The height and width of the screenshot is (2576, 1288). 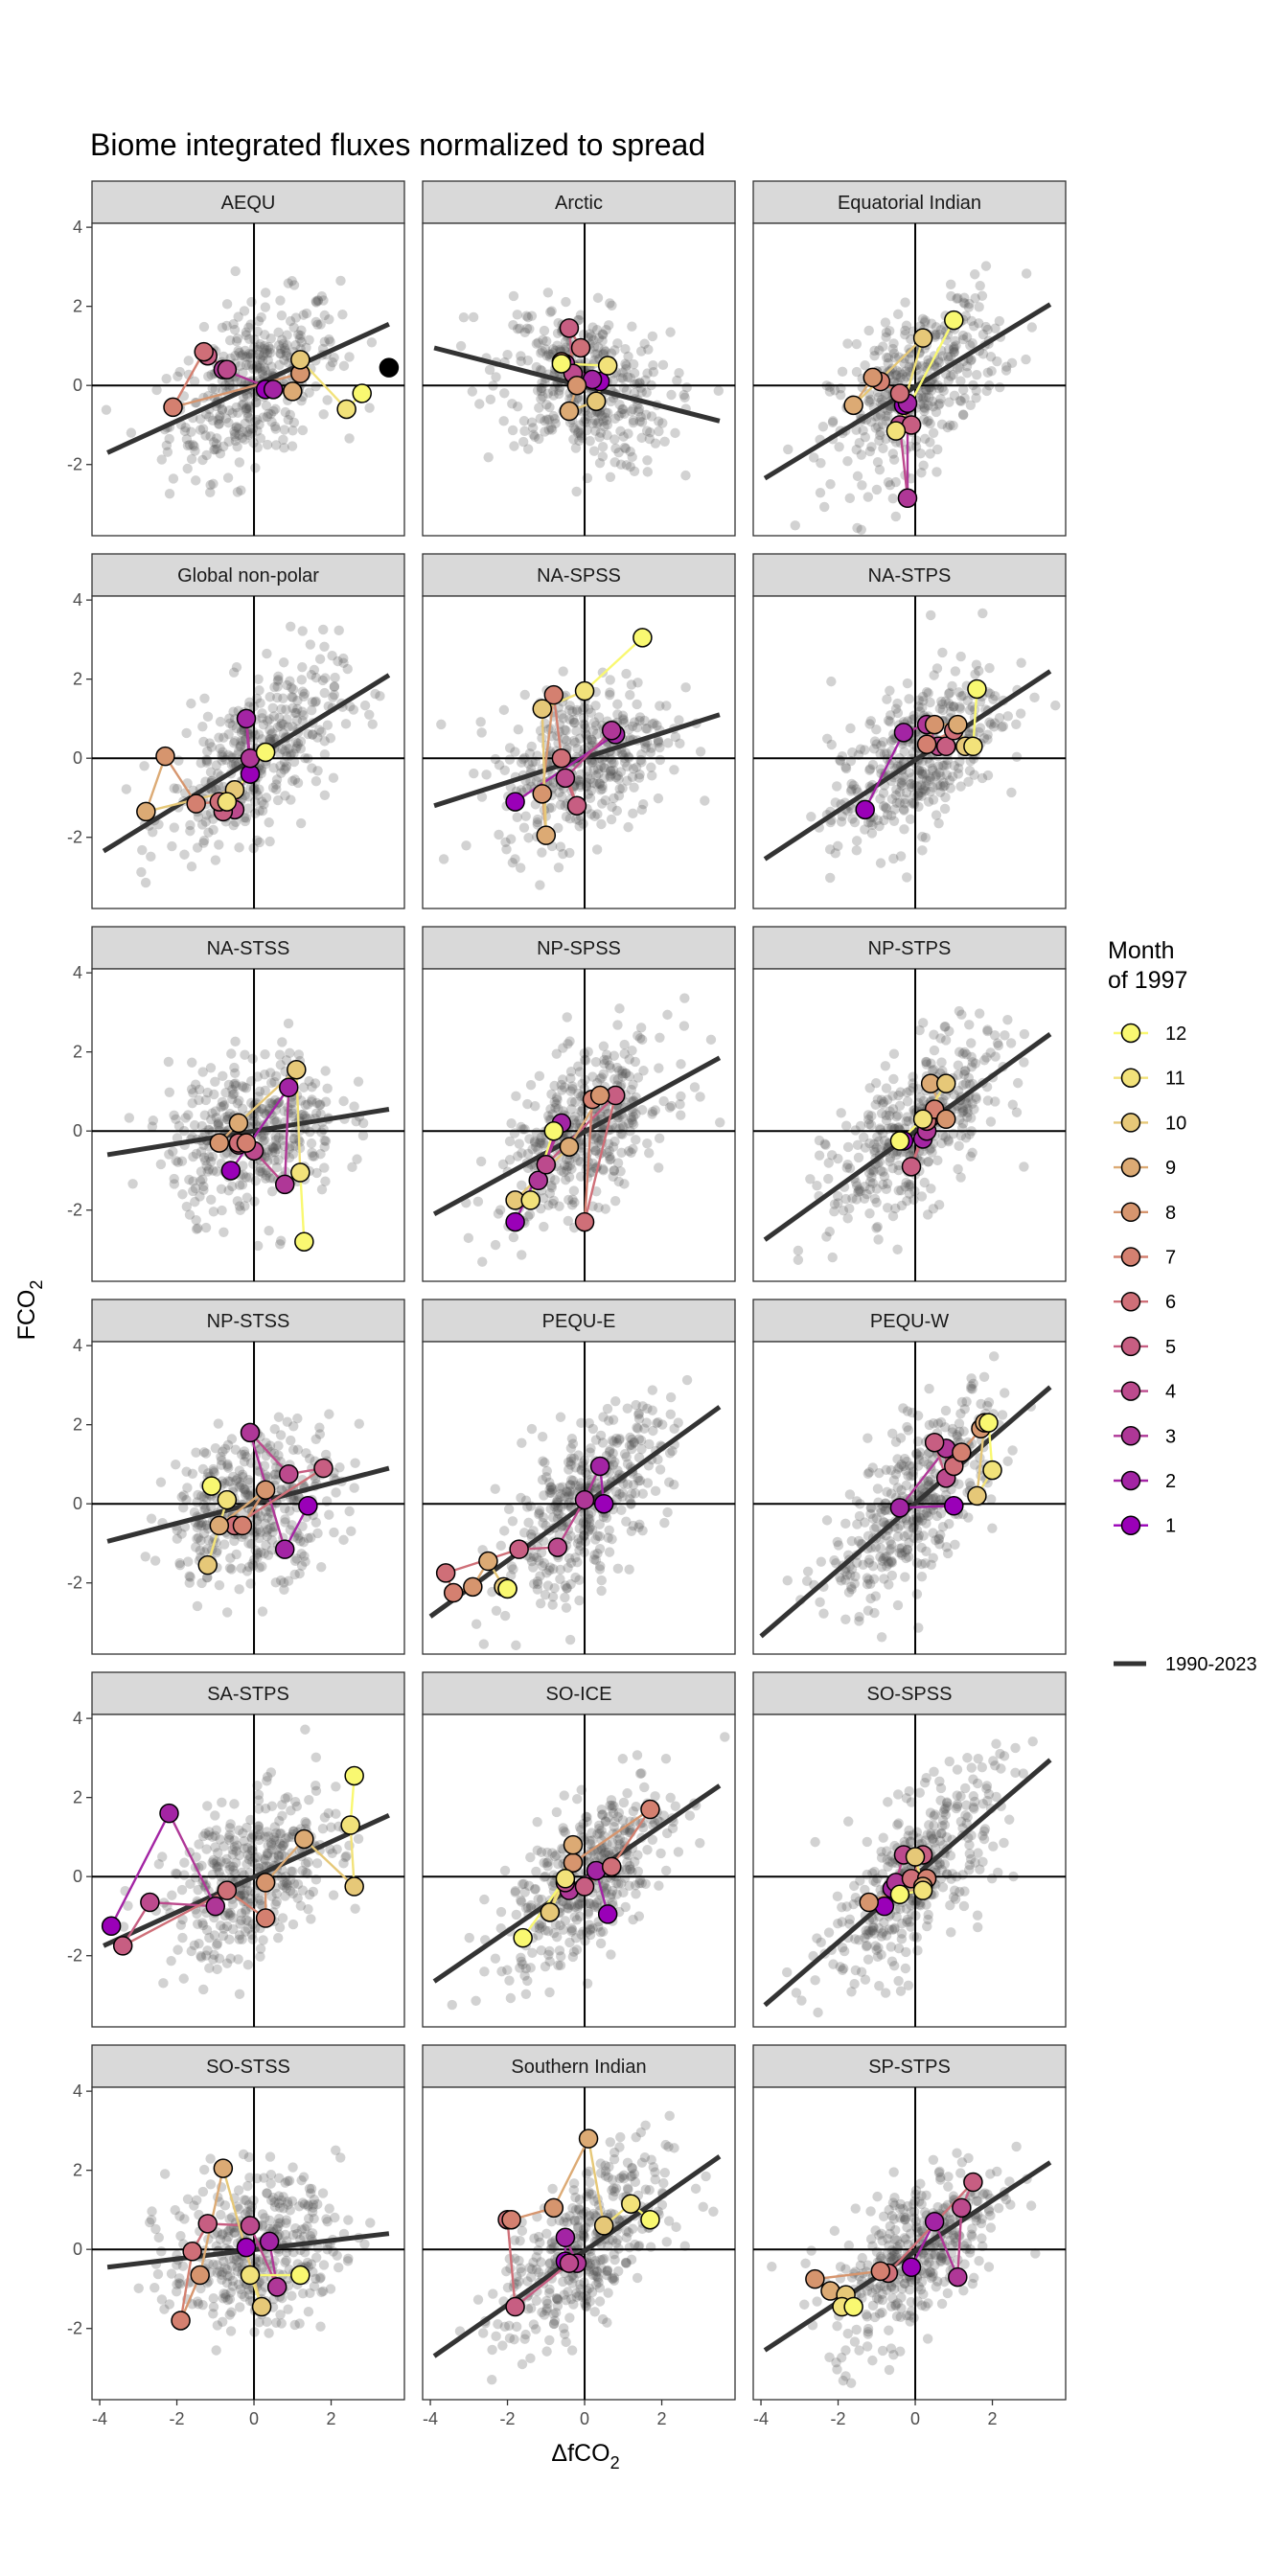 What do you see at coordinates (188, 379) in the screenshot?
I see `month-path-segment` at bounding box center [188, 379].